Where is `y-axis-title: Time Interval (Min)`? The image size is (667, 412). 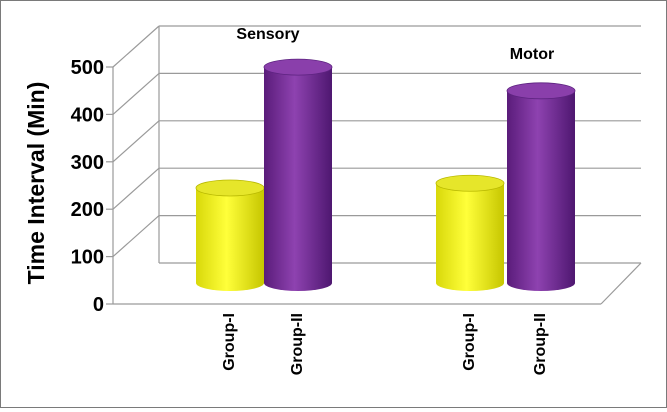
y-axis-title: Time Interval (Min) is located at coordinates (36, 183).